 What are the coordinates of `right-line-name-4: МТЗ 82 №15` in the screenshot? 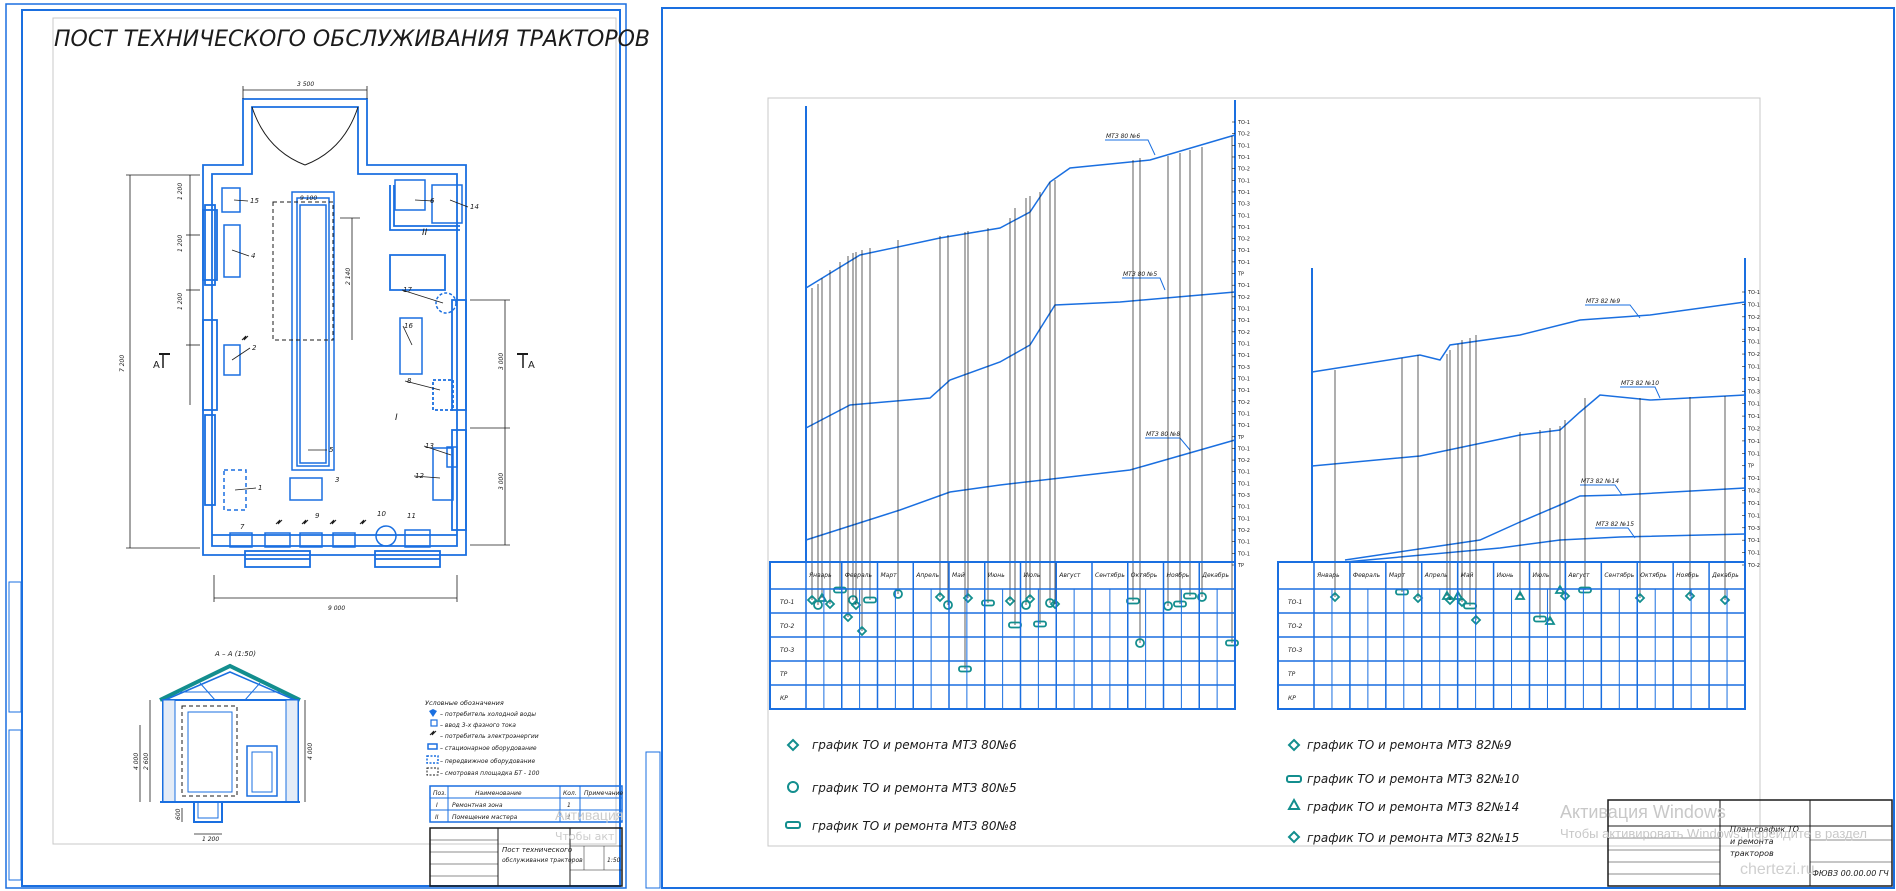 It's located at (1615, 524).